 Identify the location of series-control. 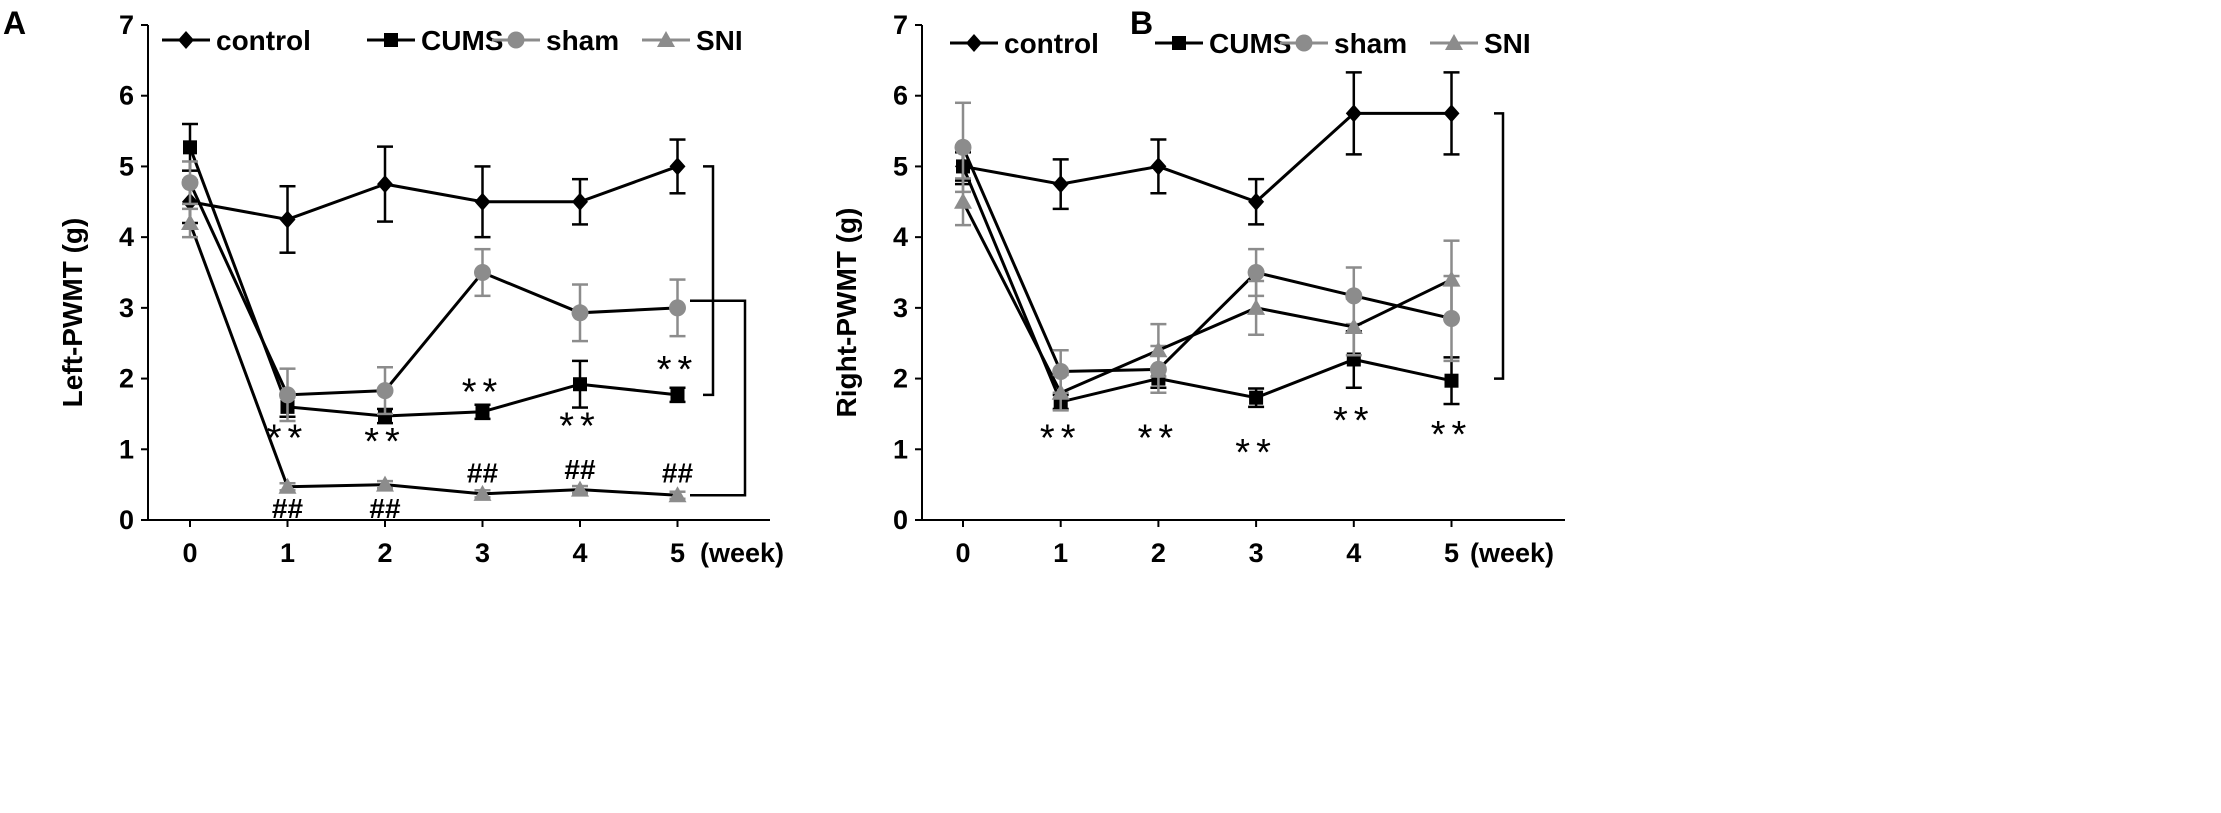
(434, 196).